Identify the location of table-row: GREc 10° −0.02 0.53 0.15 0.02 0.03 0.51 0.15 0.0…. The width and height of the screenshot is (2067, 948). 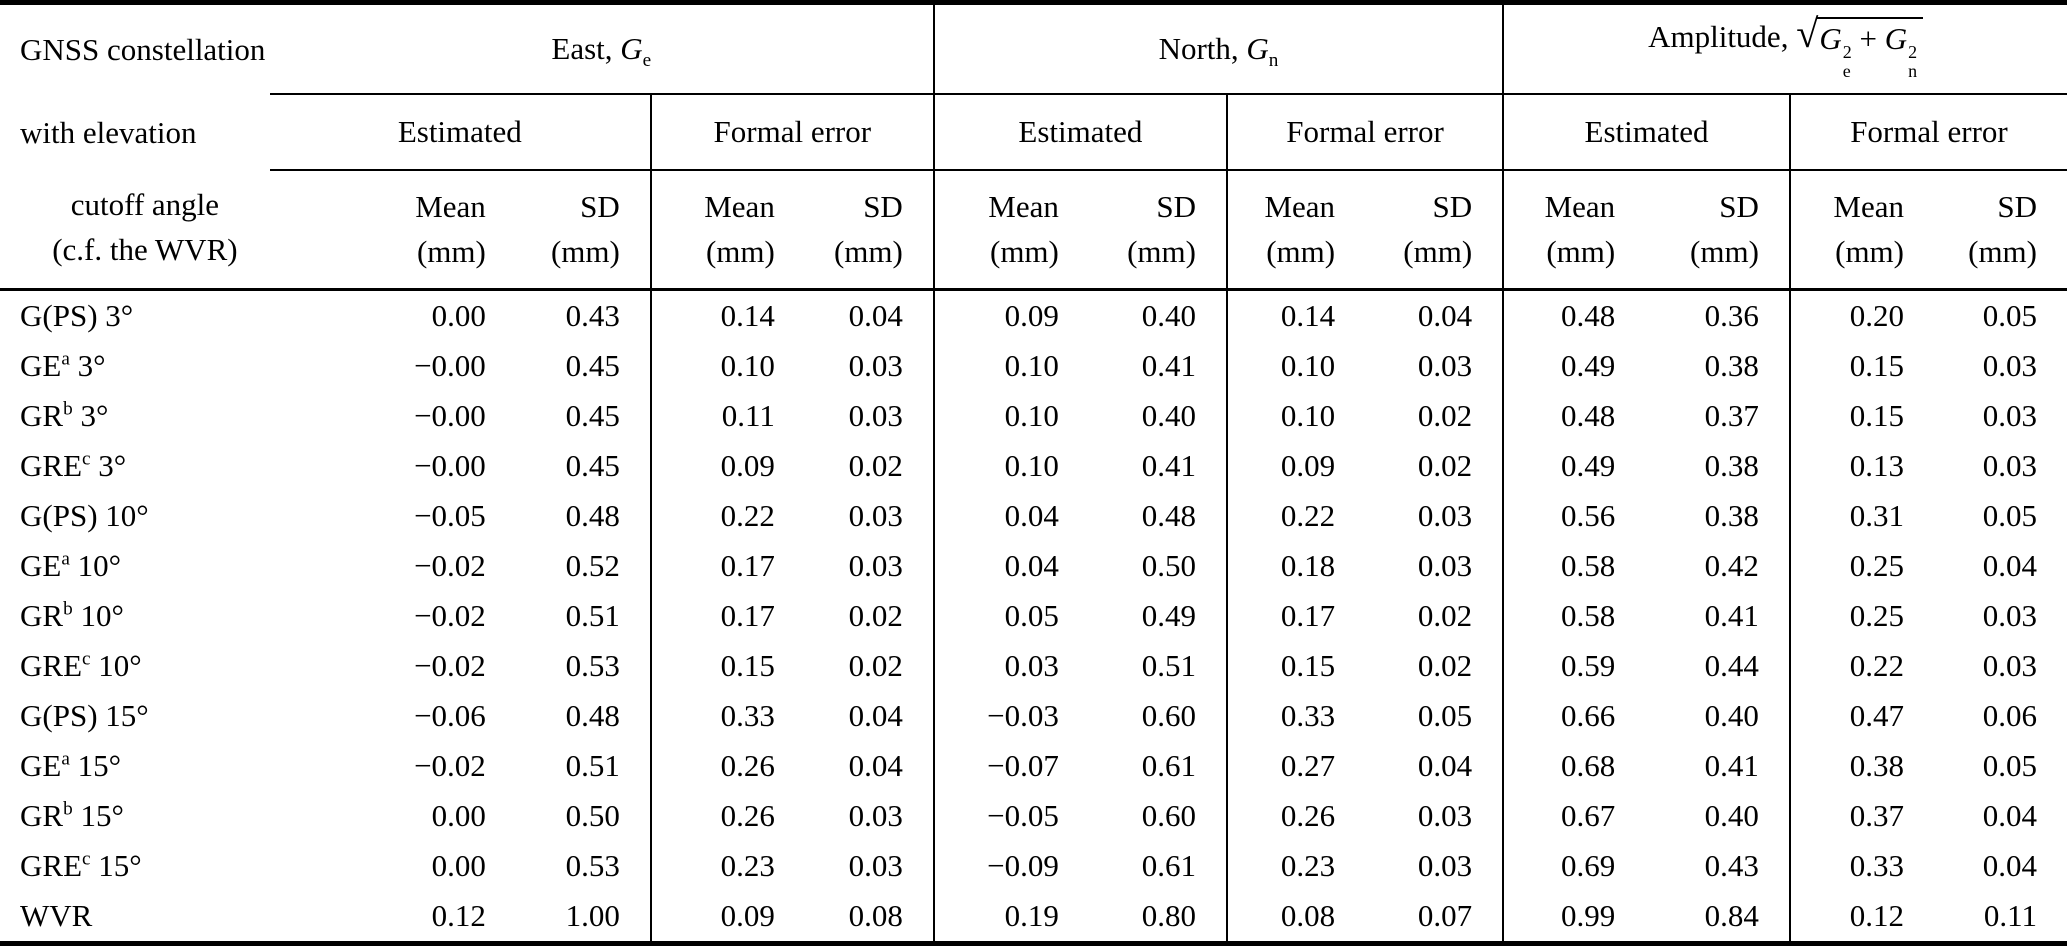
(1033, 666).